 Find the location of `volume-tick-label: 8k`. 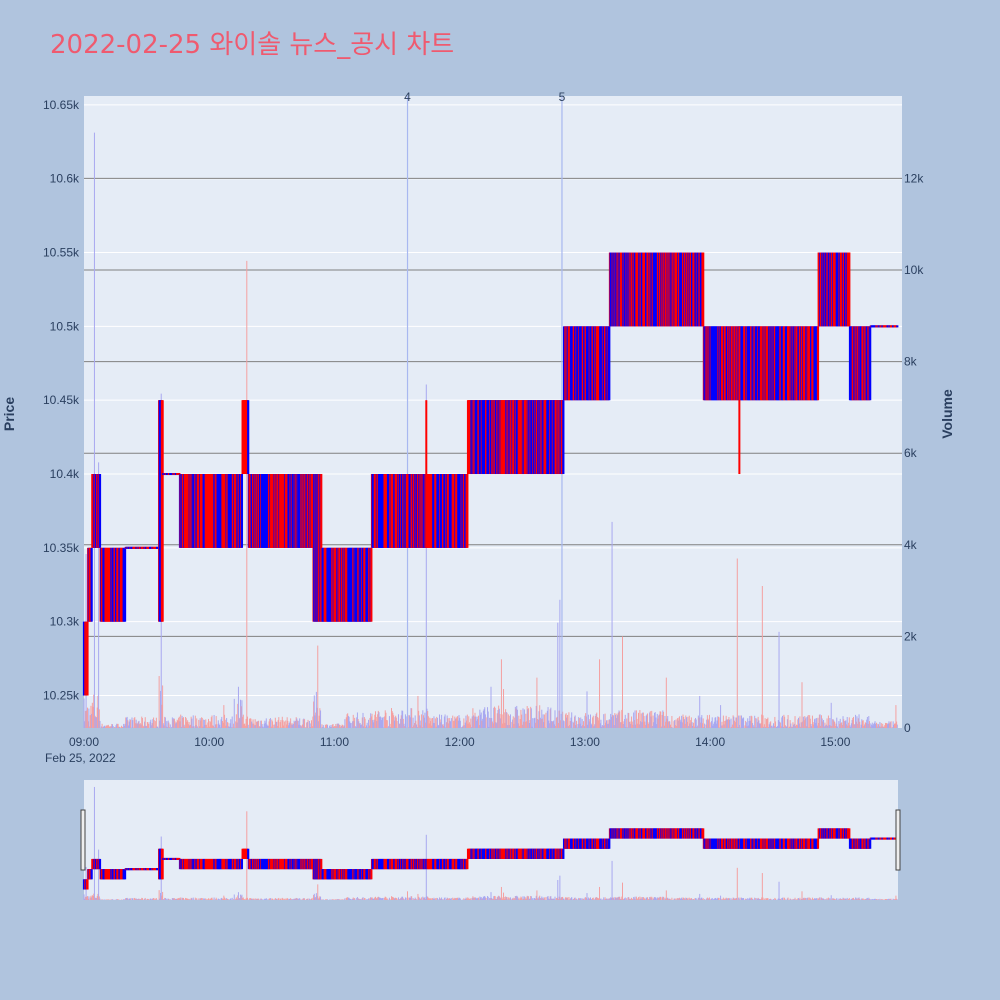

volume-tick-label: 8k is located at coordinates (911, 362).